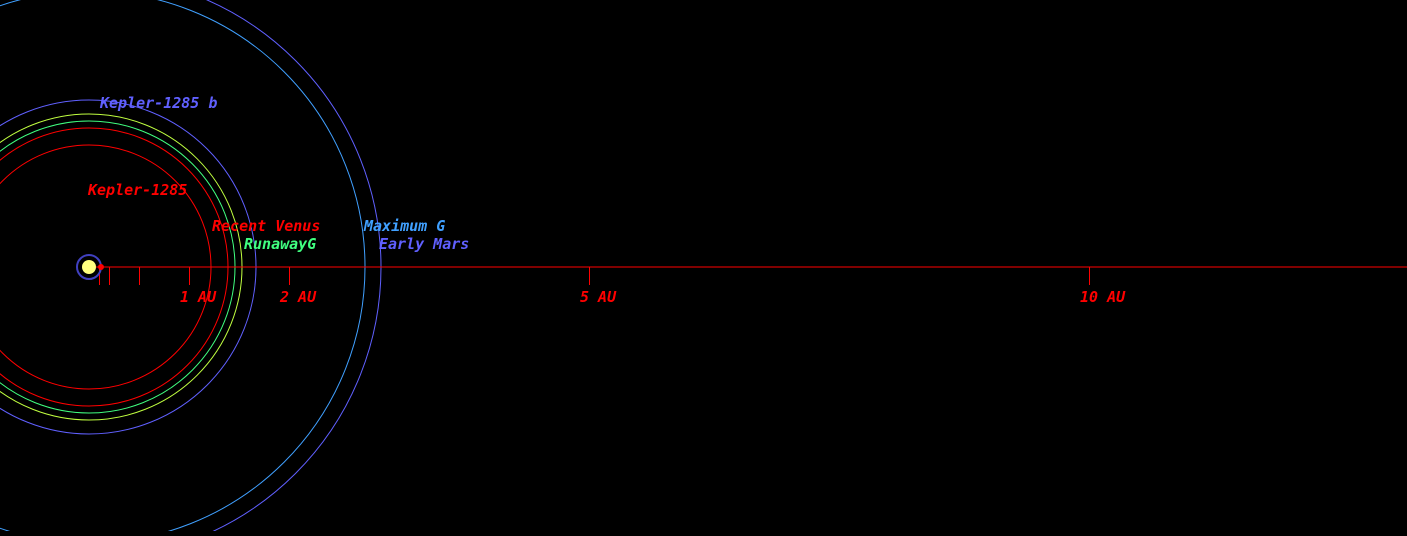  What do you see at coordinates (404, 226) in the screenshot?
I see `orbit-label-maximum-g: Maximum G` at bounding box center [404, 226].